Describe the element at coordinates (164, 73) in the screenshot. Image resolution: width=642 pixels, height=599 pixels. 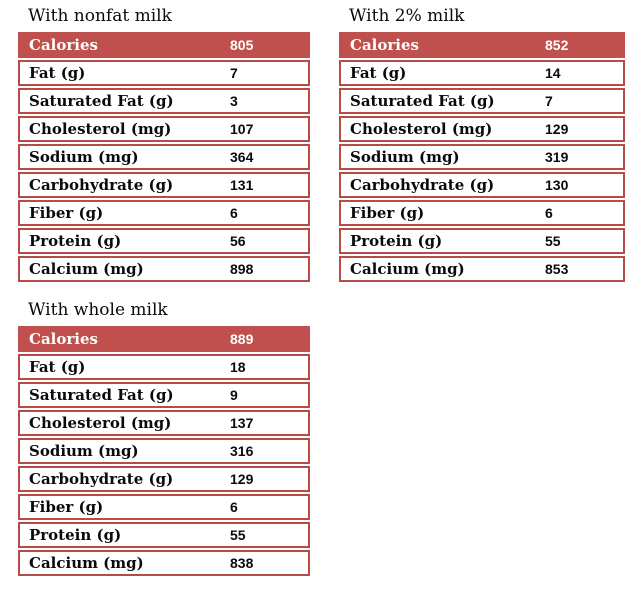
I see `table-row: Fat (g) 7` at that location.